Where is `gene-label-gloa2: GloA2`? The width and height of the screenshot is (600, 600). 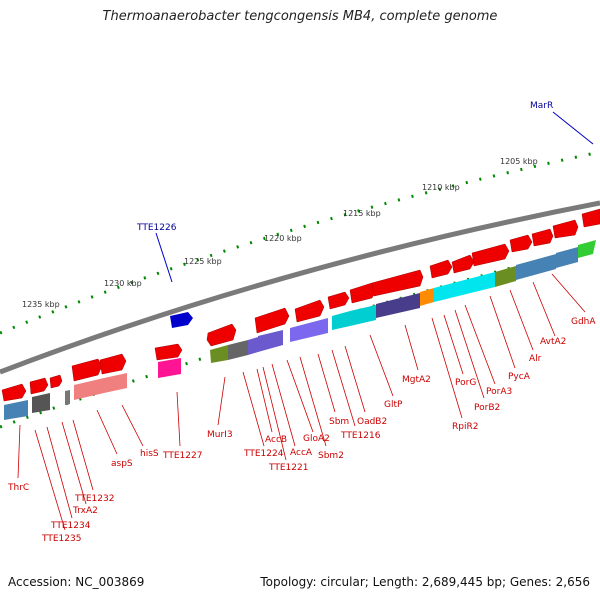 gene-label-gloa2: GloA2 is located at coordinates (316, 439).